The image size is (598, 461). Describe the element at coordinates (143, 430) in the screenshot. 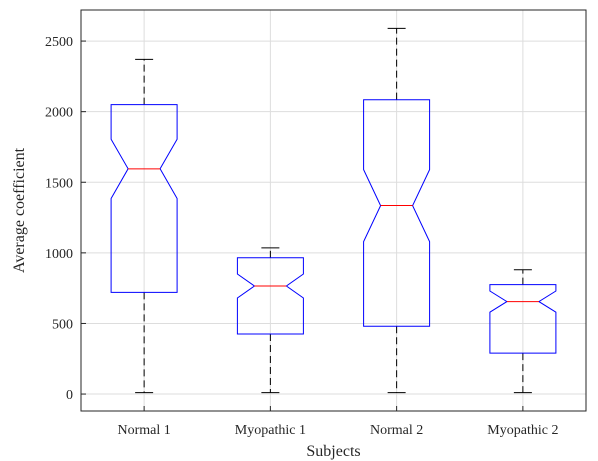

I see `x-tick-label: Normal 1` at that location.